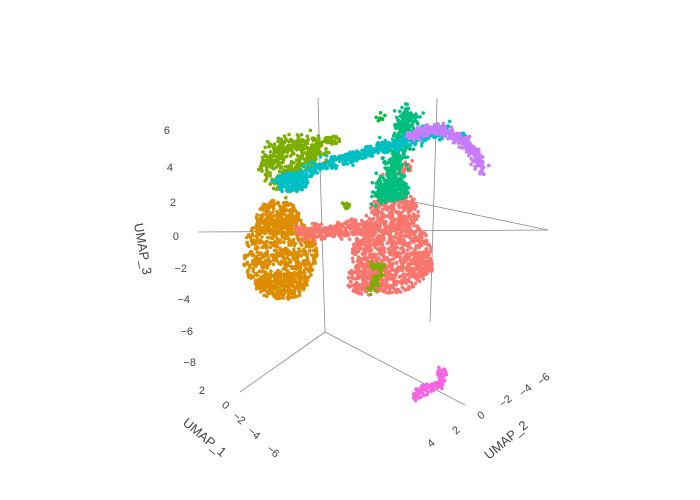 The height and width of the screenshot is (500, 700). I want to click on y-tick-label: −6, so click(543, 379).